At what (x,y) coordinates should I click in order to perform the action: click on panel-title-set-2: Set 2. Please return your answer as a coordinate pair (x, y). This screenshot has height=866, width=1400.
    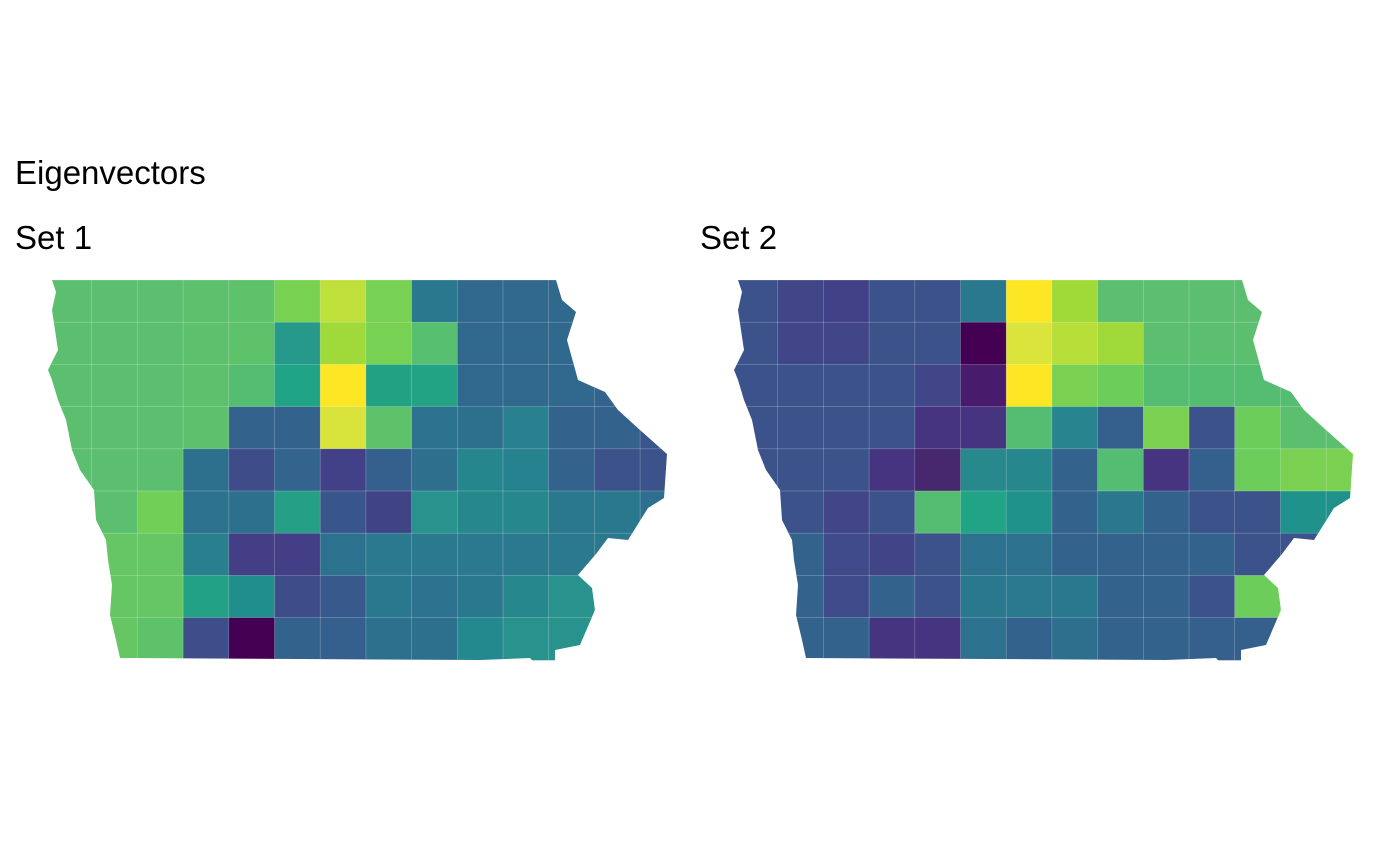
    Looking at the image, I should click on (739, 237).